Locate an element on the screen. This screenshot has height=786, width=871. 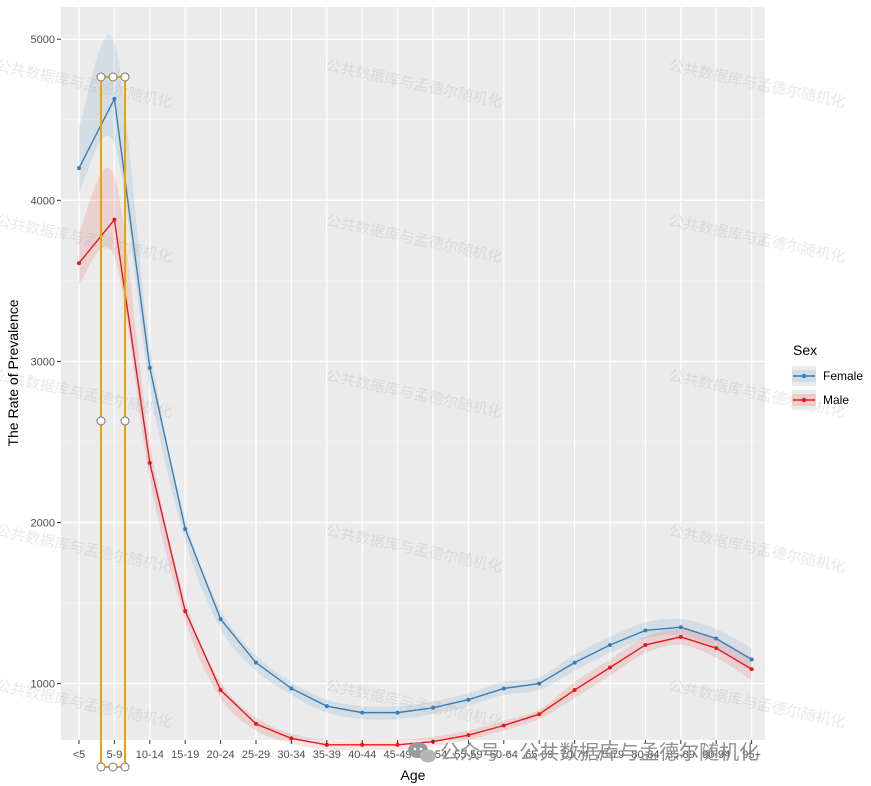
x-tick-label: 70-74 is located at coordinates (575, 755).